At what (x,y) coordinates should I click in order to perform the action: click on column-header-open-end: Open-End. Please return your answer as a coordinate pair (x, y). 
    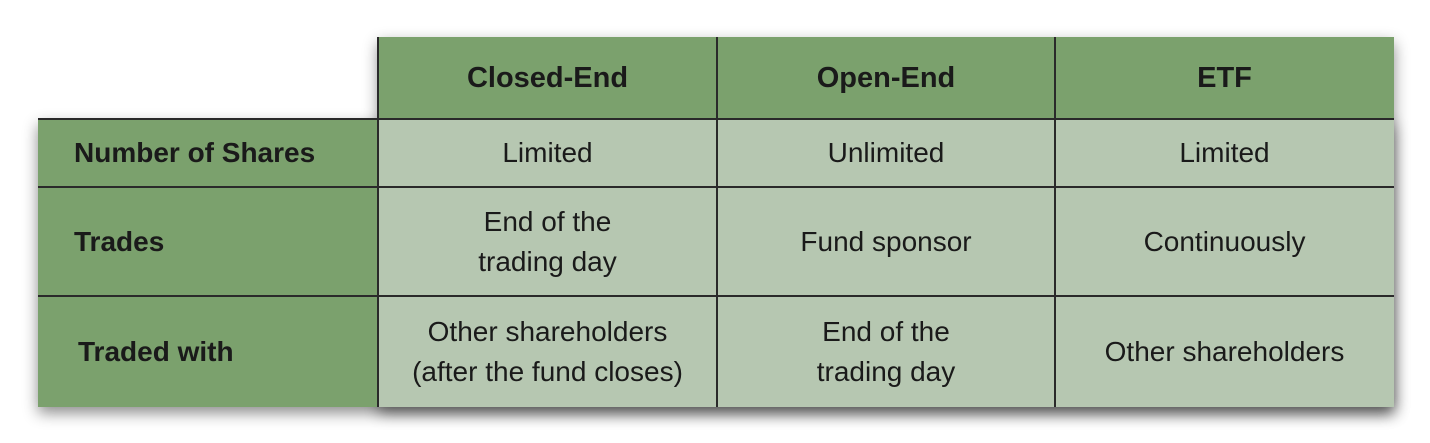
    Looking at the image, I should click on (886, 78).